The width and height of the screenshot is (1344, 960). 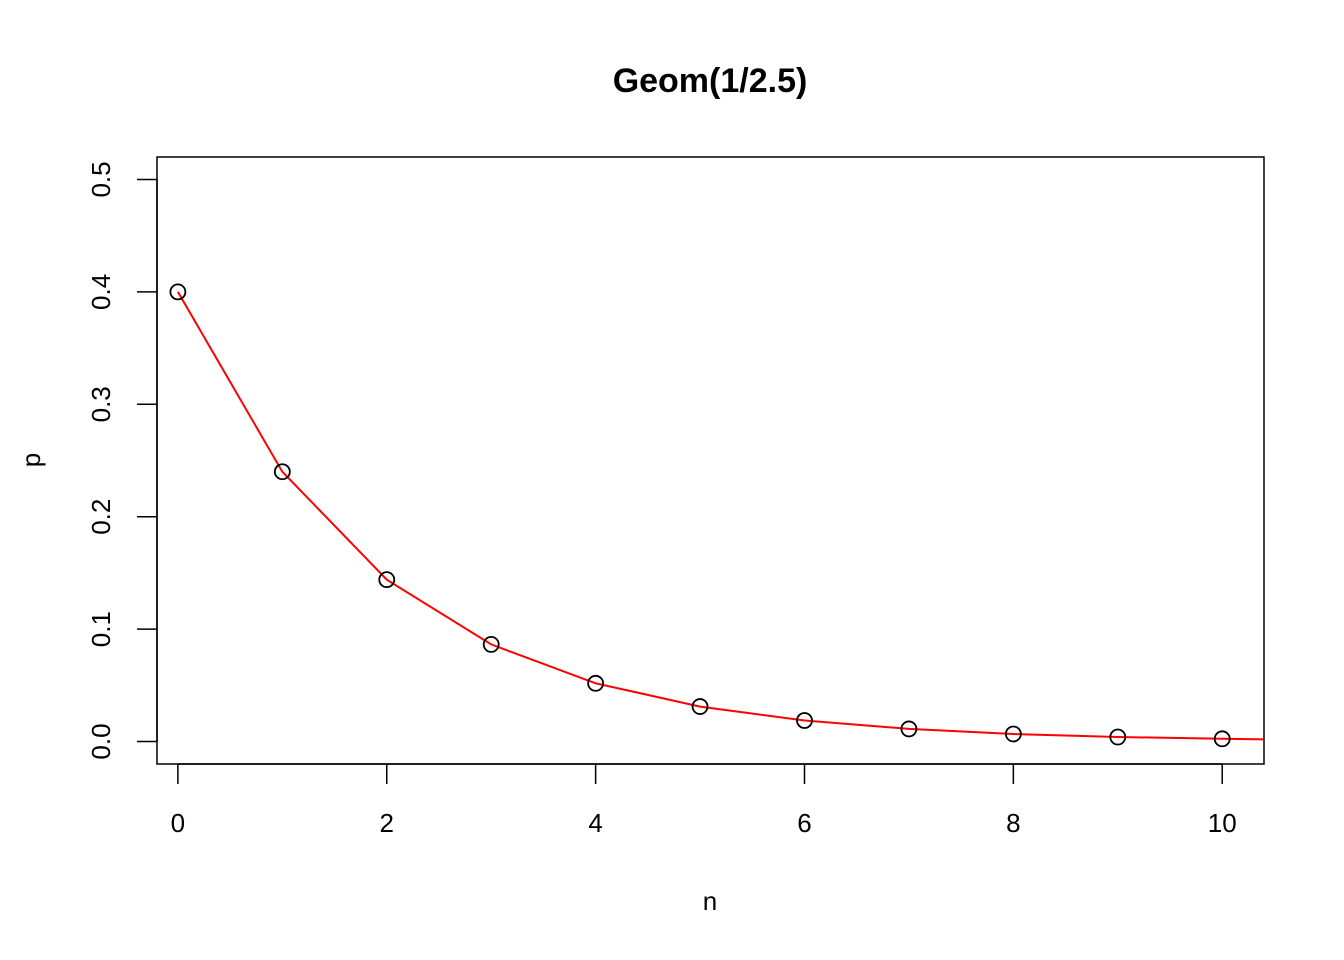 I want to click on y-tick-label: 0.3, so click(x=101, y=404).